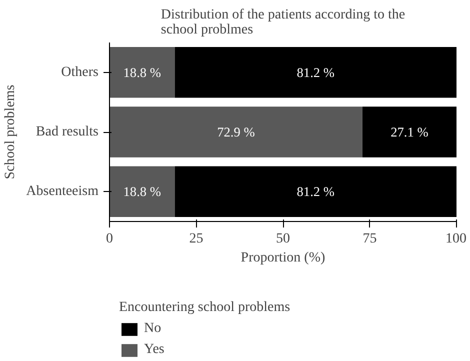  I want to click on x-tick-label: 25, so click(196, 239).